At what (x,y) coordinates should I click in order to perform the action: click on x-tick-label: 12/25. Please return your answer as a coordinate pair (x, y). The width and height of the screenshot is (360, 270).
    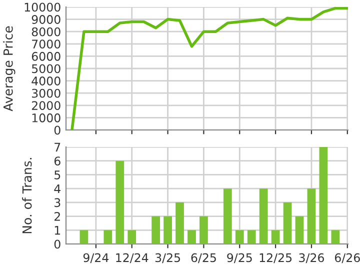
    Looking at the image, I should click on (276, 258).